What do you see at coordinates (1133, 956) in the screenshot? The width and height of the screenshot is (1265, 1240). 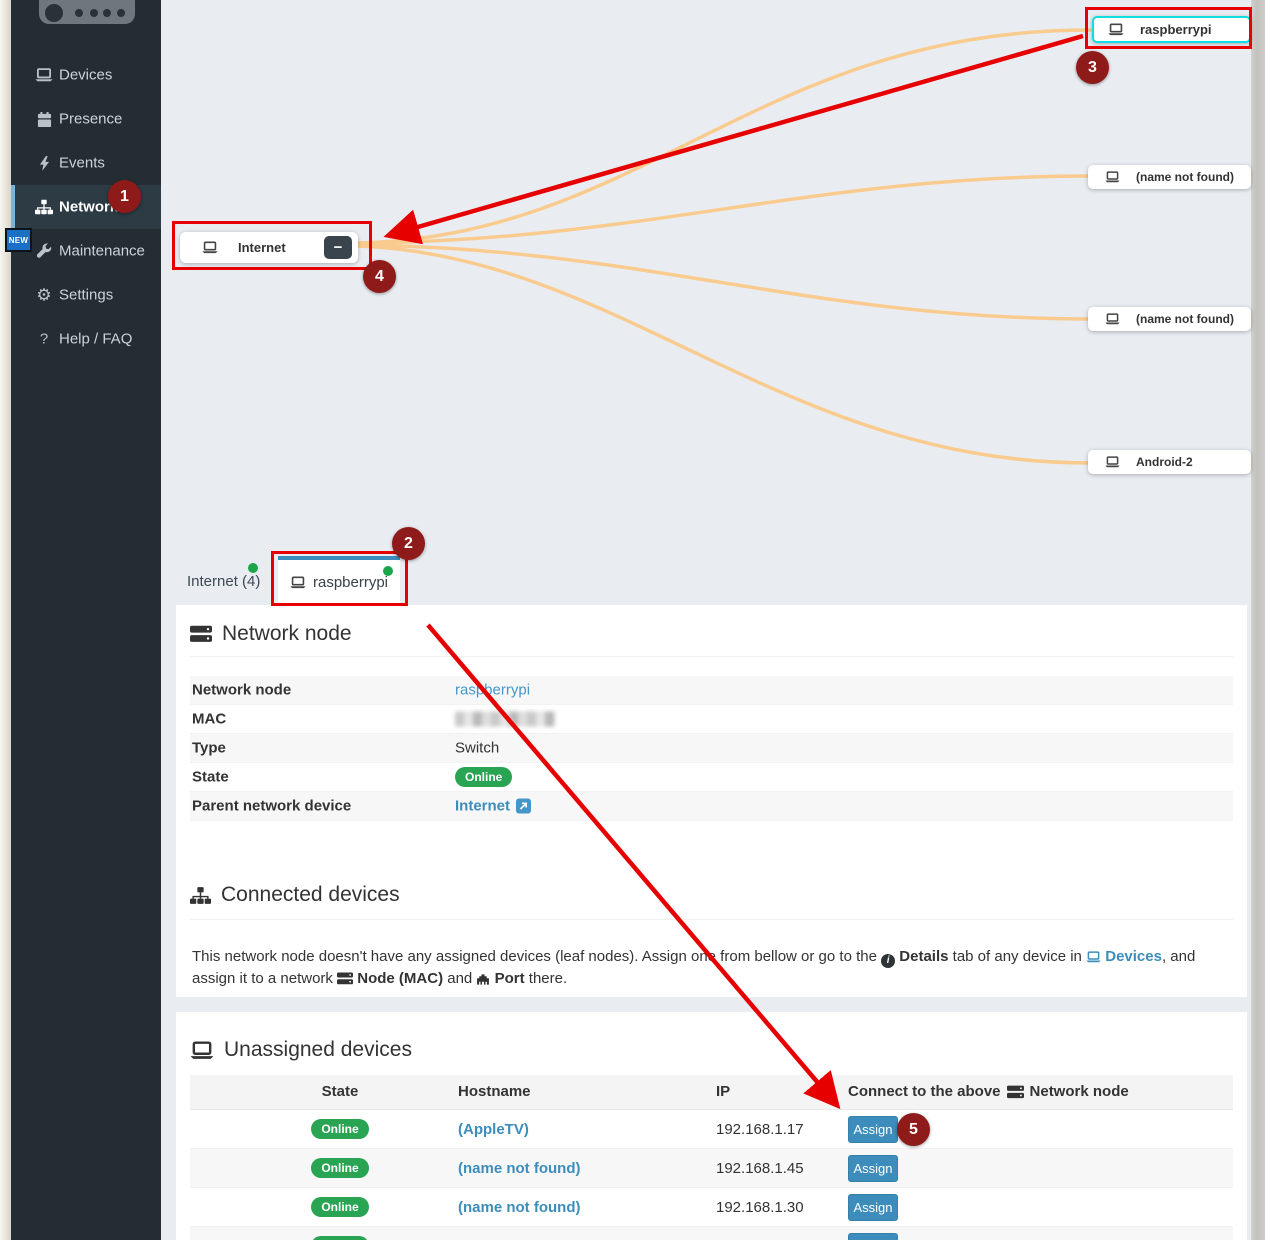 I see `devices-link: Devices` at bounding box center [1133, 956].